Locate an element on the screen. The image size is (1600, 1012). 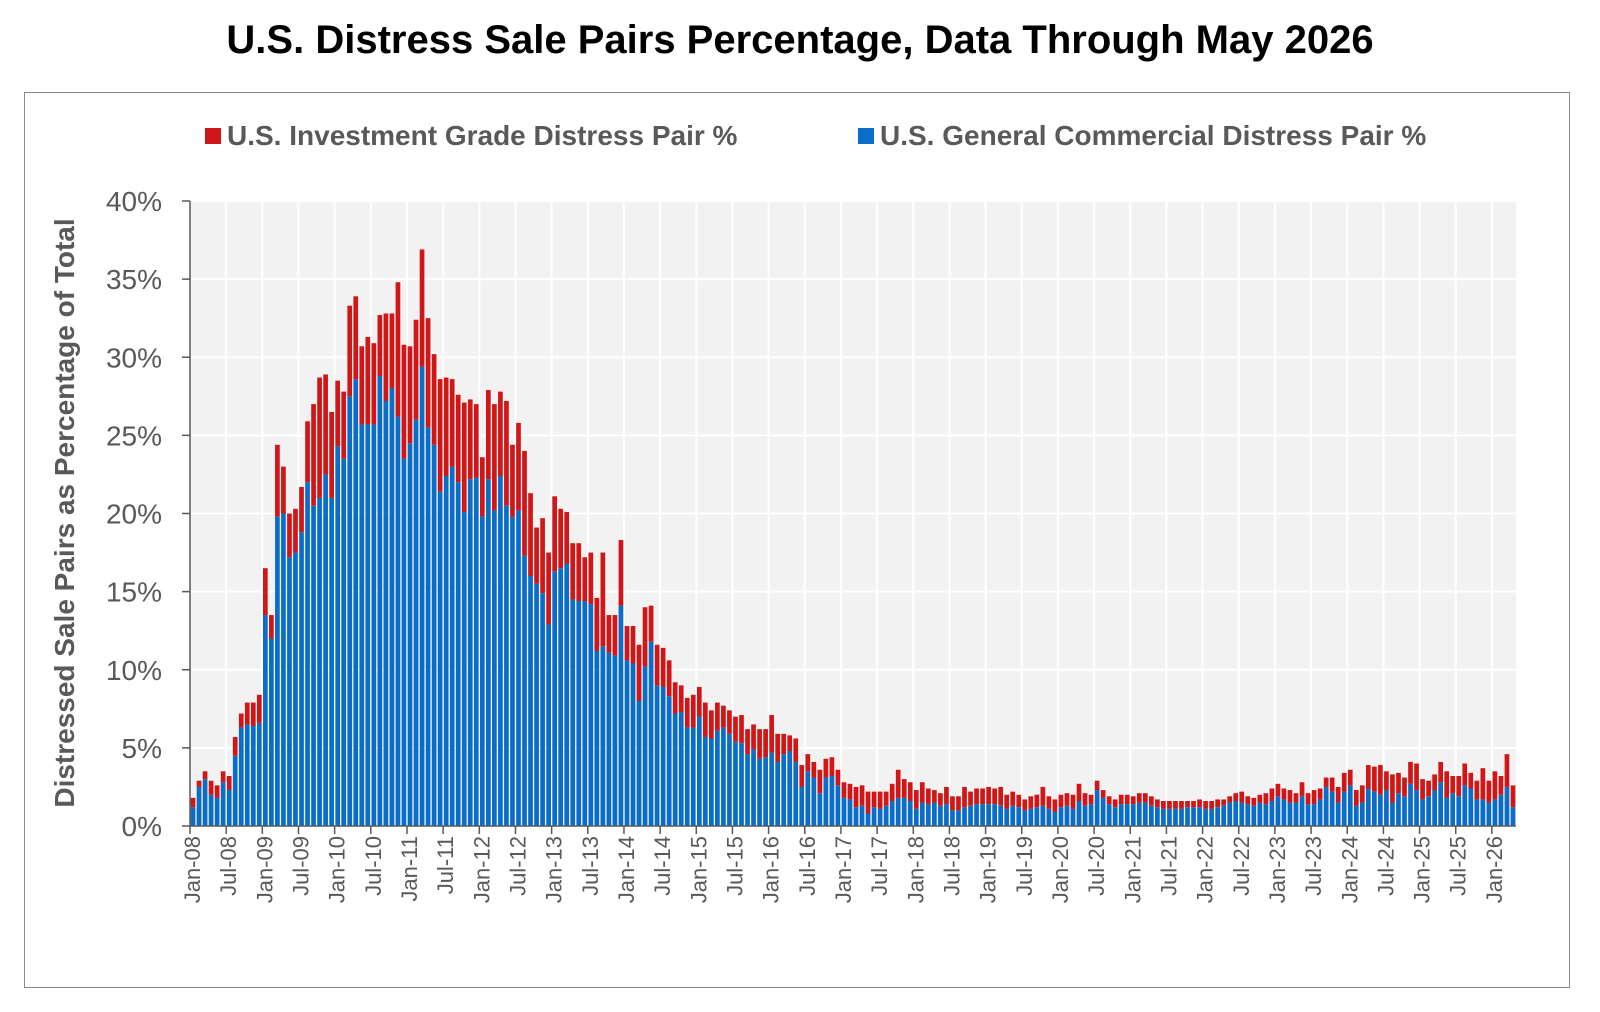
x-tick-label: Jan-25 is located at coordinates (1422, 869).